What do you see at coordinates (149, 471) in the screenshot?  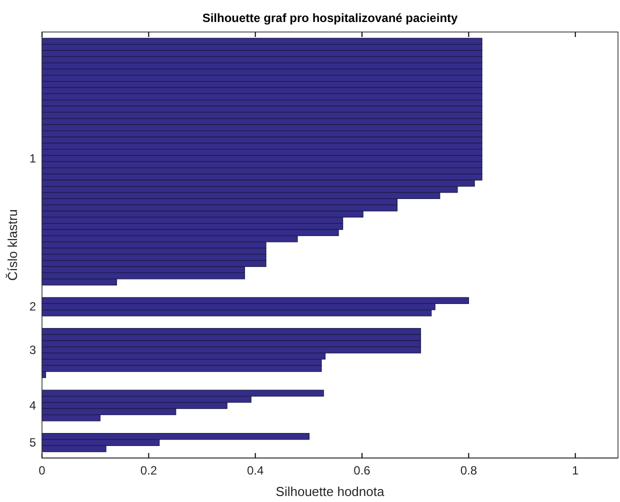 I see `x-tick-label: 0.2` at bounding box center [149, 471].